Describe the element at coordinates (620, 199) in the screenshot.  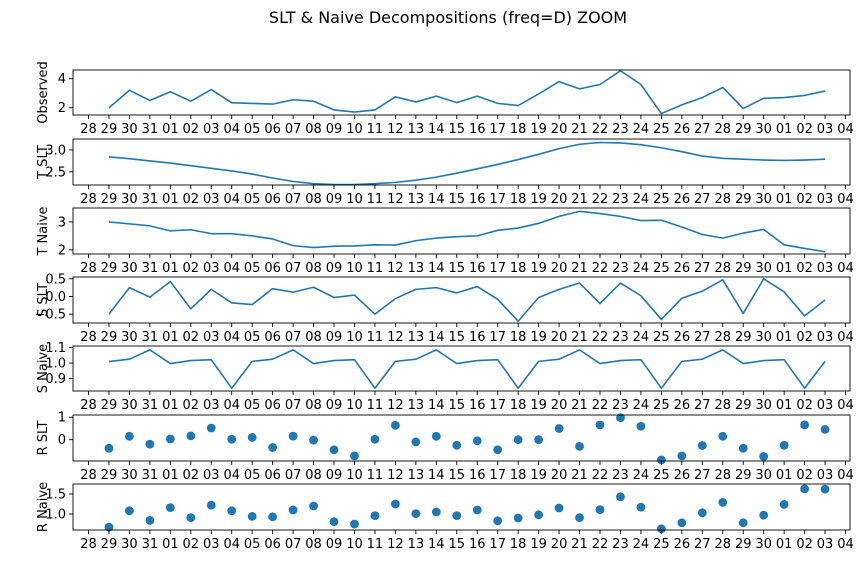
I see `x-tick-label: 23` at that location.